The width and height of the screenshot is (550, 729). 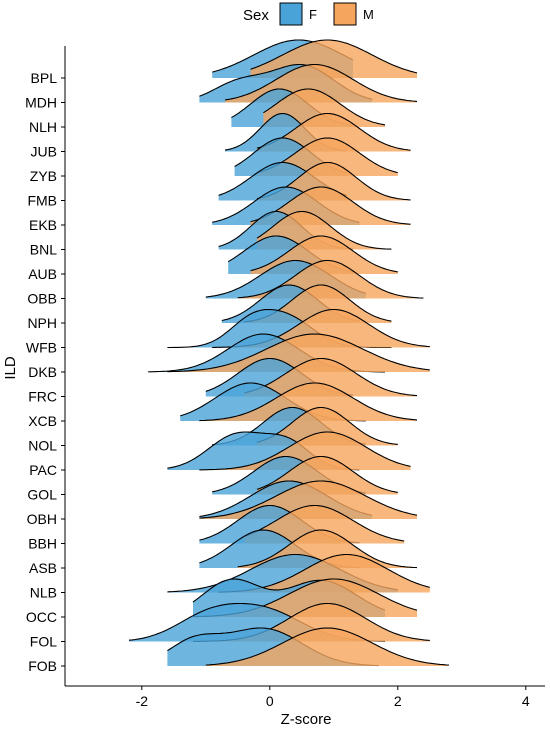 What do you see at coordinates (42, 372) in the screenshot?
I see `y-tick-label: DKB` at bounding box center [42, 372].